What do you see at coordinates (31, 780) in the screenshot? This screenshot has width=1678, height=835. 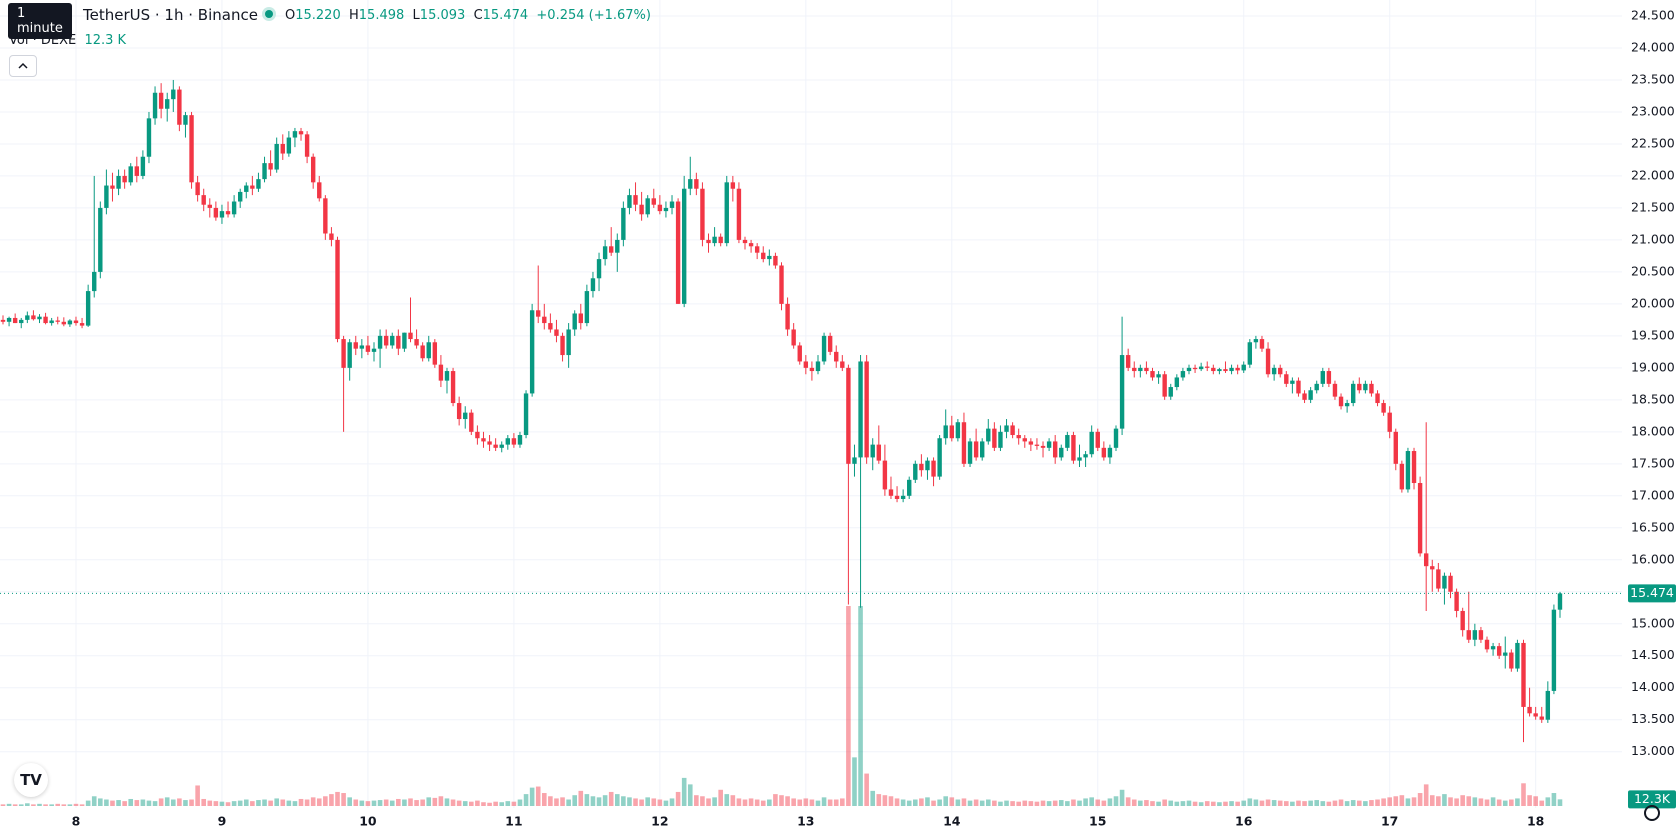 I see `logo: TV` at bounding box center [31, 780].